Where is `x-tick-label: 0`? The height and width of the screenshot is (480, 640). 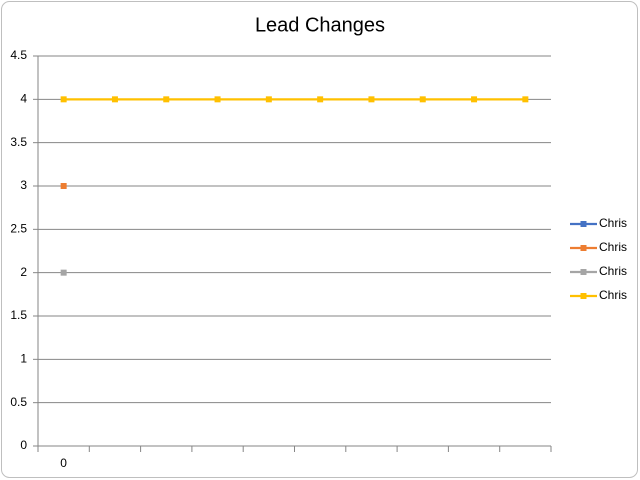
x-tick-label: 0 is located at coordinates (63, 463).